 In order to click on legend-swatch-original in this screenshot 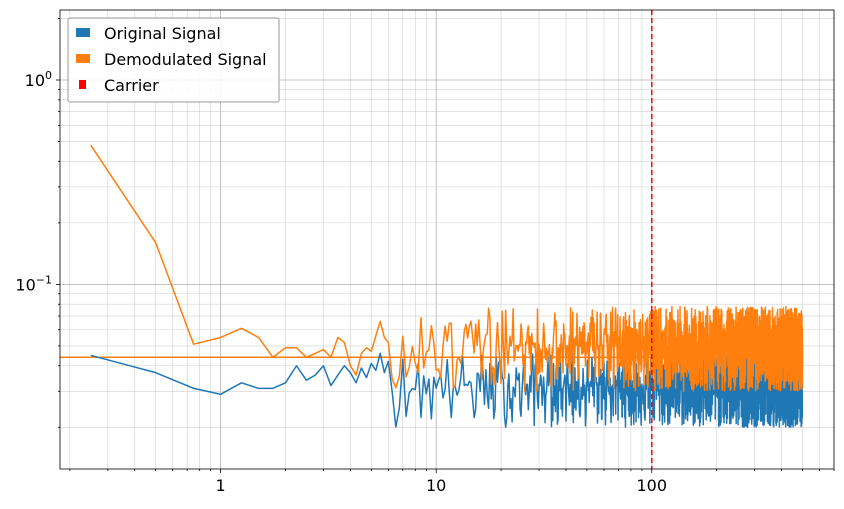, I will do `click(83, 32)`.